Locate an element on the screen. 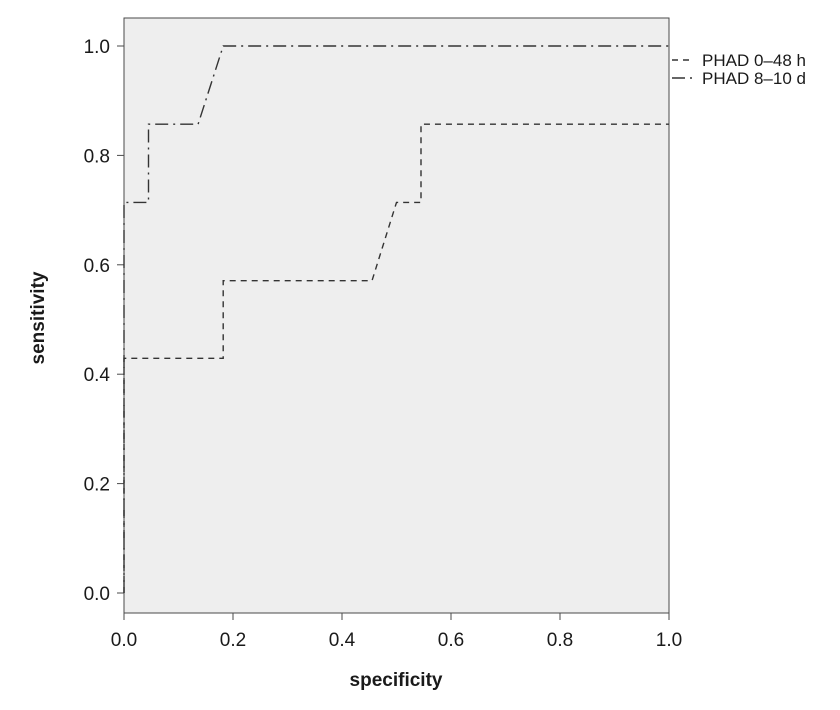 The image size is (840, 710). y-tick-label: 0.8 is located at coordinates (97, 156).